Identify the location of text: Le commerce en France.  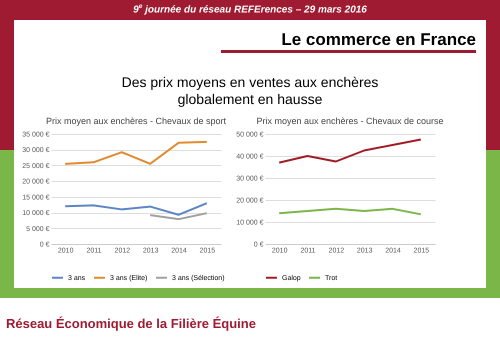
(348, 41).